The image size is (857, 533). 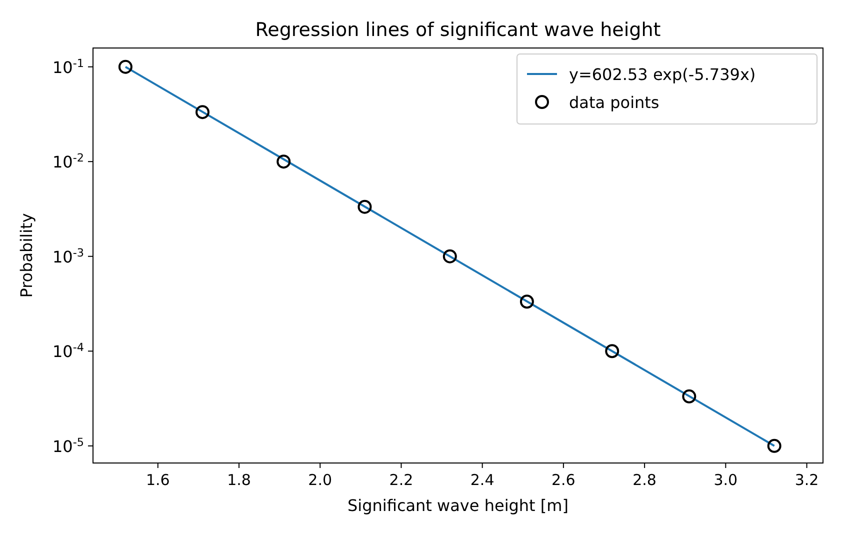 What do you see at coordinates (68, 66) in the screenshot?
I see `y-tick-label: 10$^{-1}$` at bounding box center [68, 66].